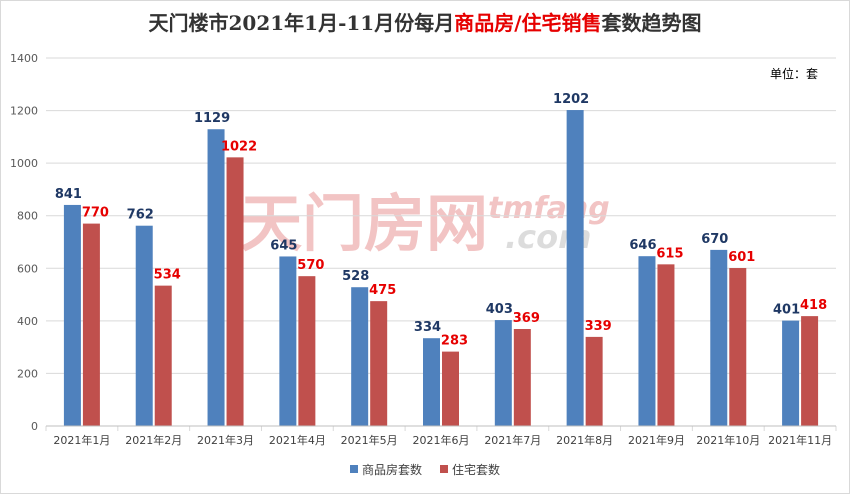 This screenshot has height=494, width=850. Describe the element at coordinates (549, 208) in the screenshot. I see `watermark-en: tmfang` at that location.